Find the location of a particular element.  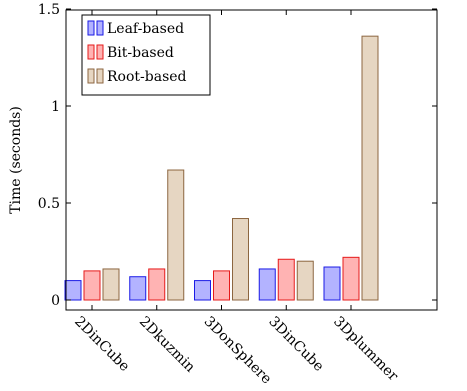

bar-bit-based-2dincube is located at coordinates (92, 285).